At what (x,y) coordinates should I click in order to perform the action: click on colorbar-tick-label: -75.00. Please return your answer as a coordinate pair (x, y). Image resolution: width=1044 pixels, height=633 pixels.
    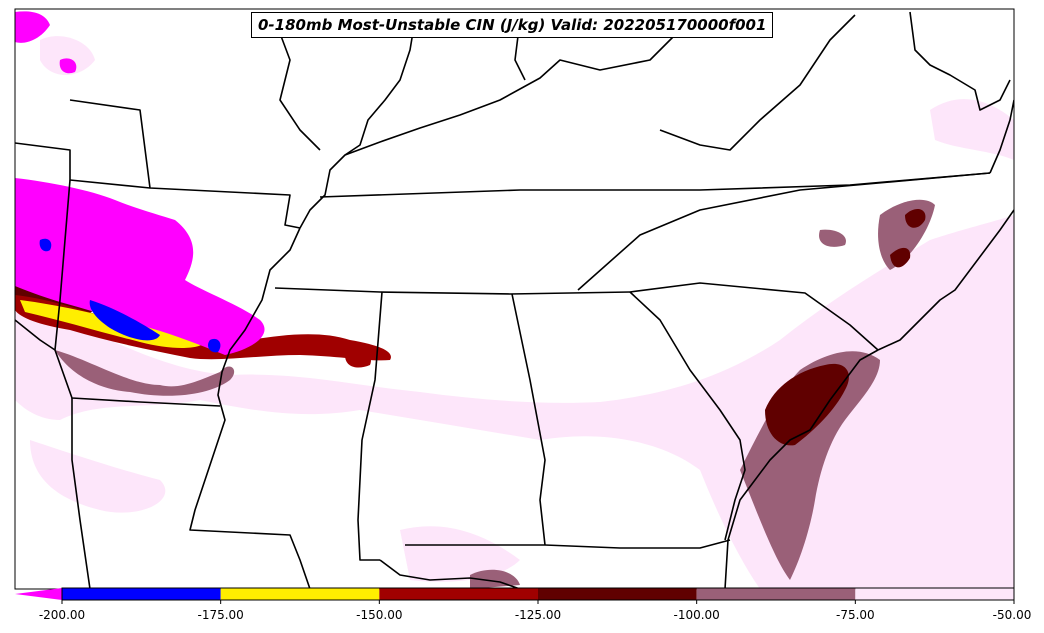
    Looking at the image, I should click on (855, 615).